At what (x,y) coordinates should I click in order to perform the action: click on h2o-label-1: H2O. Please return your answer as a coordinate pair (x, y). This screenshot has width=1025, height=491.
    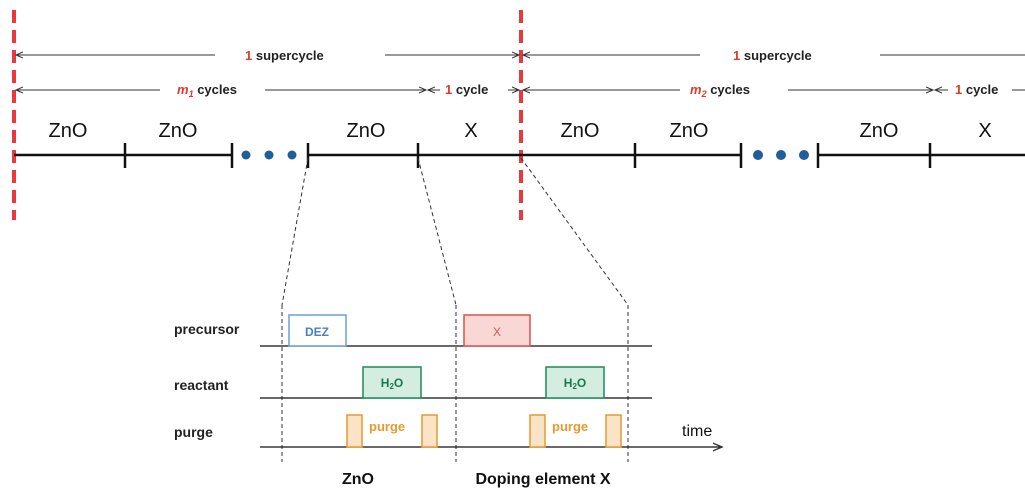
    Looking at the image, I should click on (392, 383).